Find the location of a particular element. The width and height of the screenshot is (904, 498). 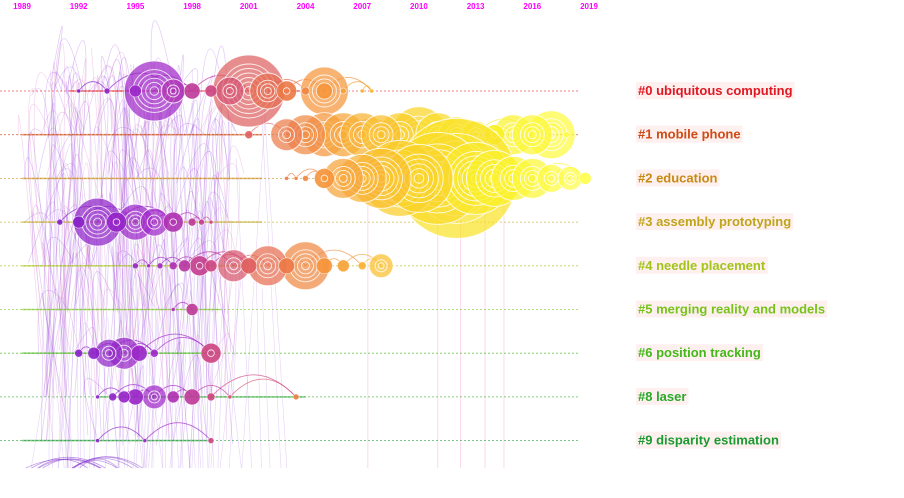

cluster-arc is located at coordinates (121, 433).